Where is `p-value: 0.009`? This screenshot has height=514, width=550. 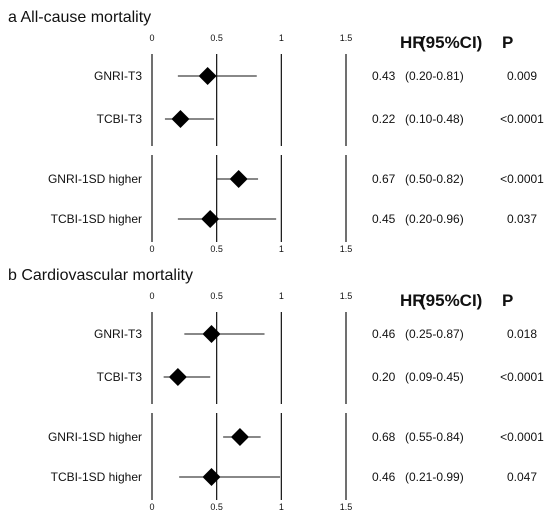
p-value: 0.009 is located at coordinates (522, 76).